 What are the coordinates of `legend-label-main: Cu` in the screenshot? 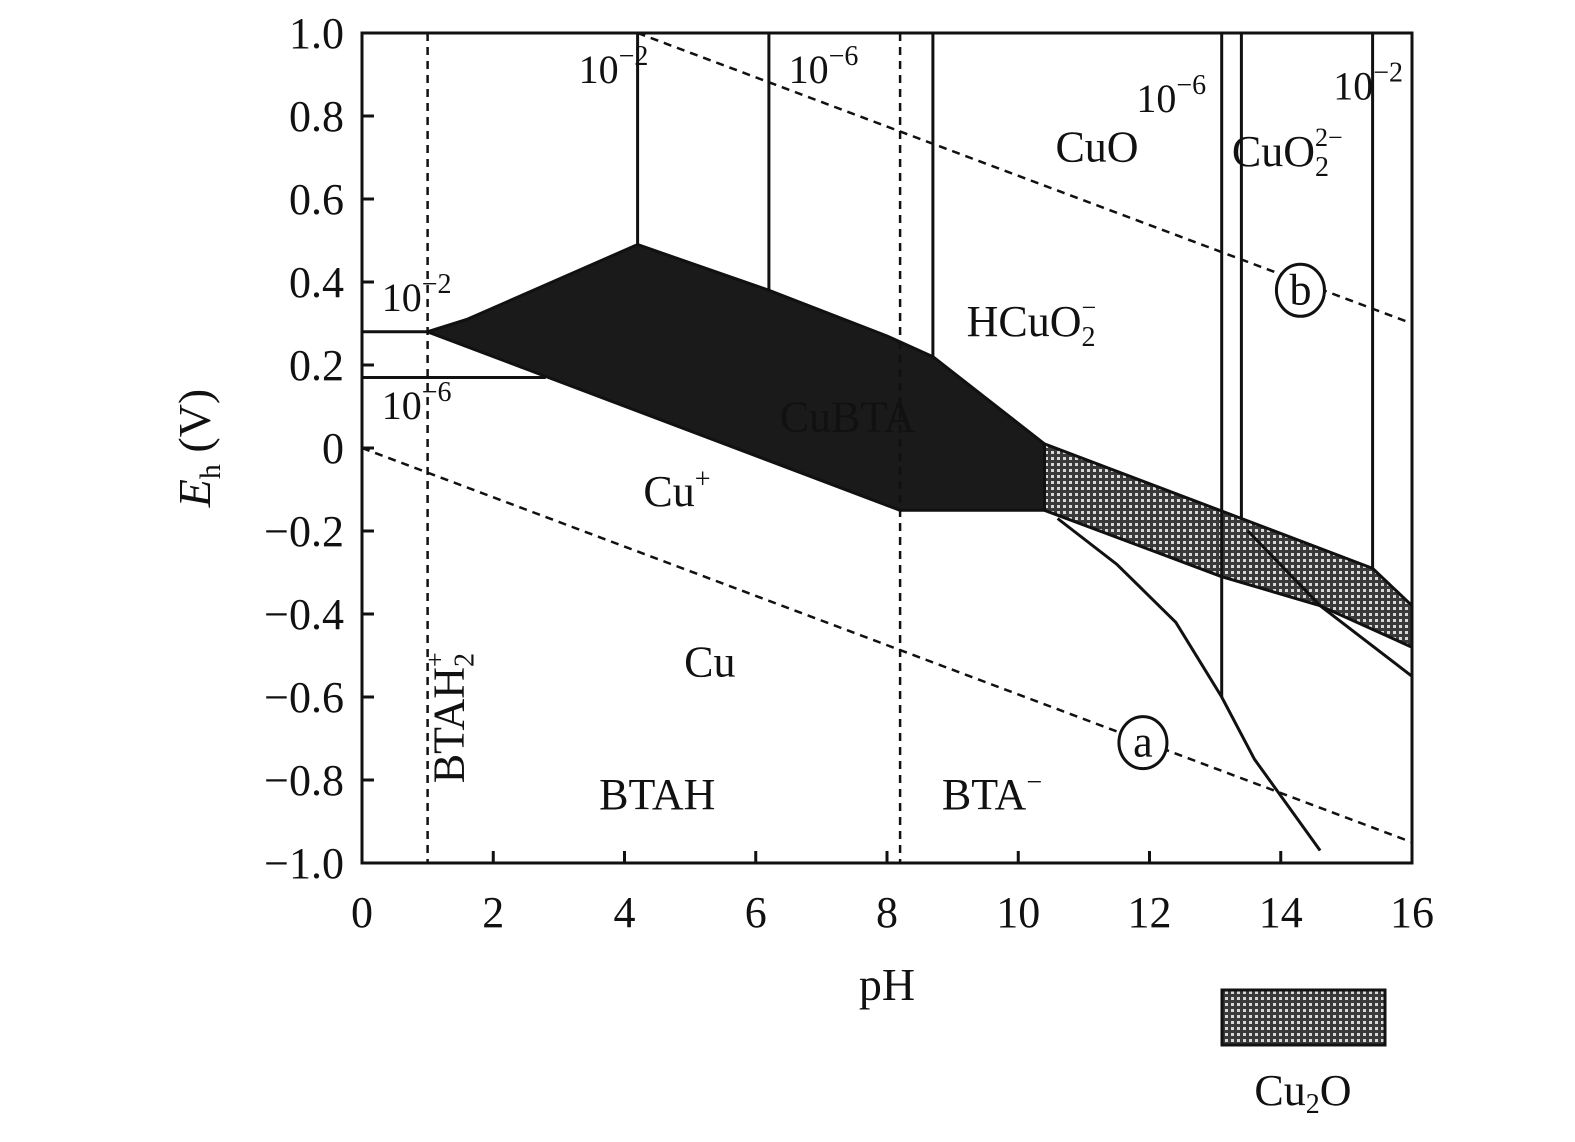 It's located at (1279, 1090).